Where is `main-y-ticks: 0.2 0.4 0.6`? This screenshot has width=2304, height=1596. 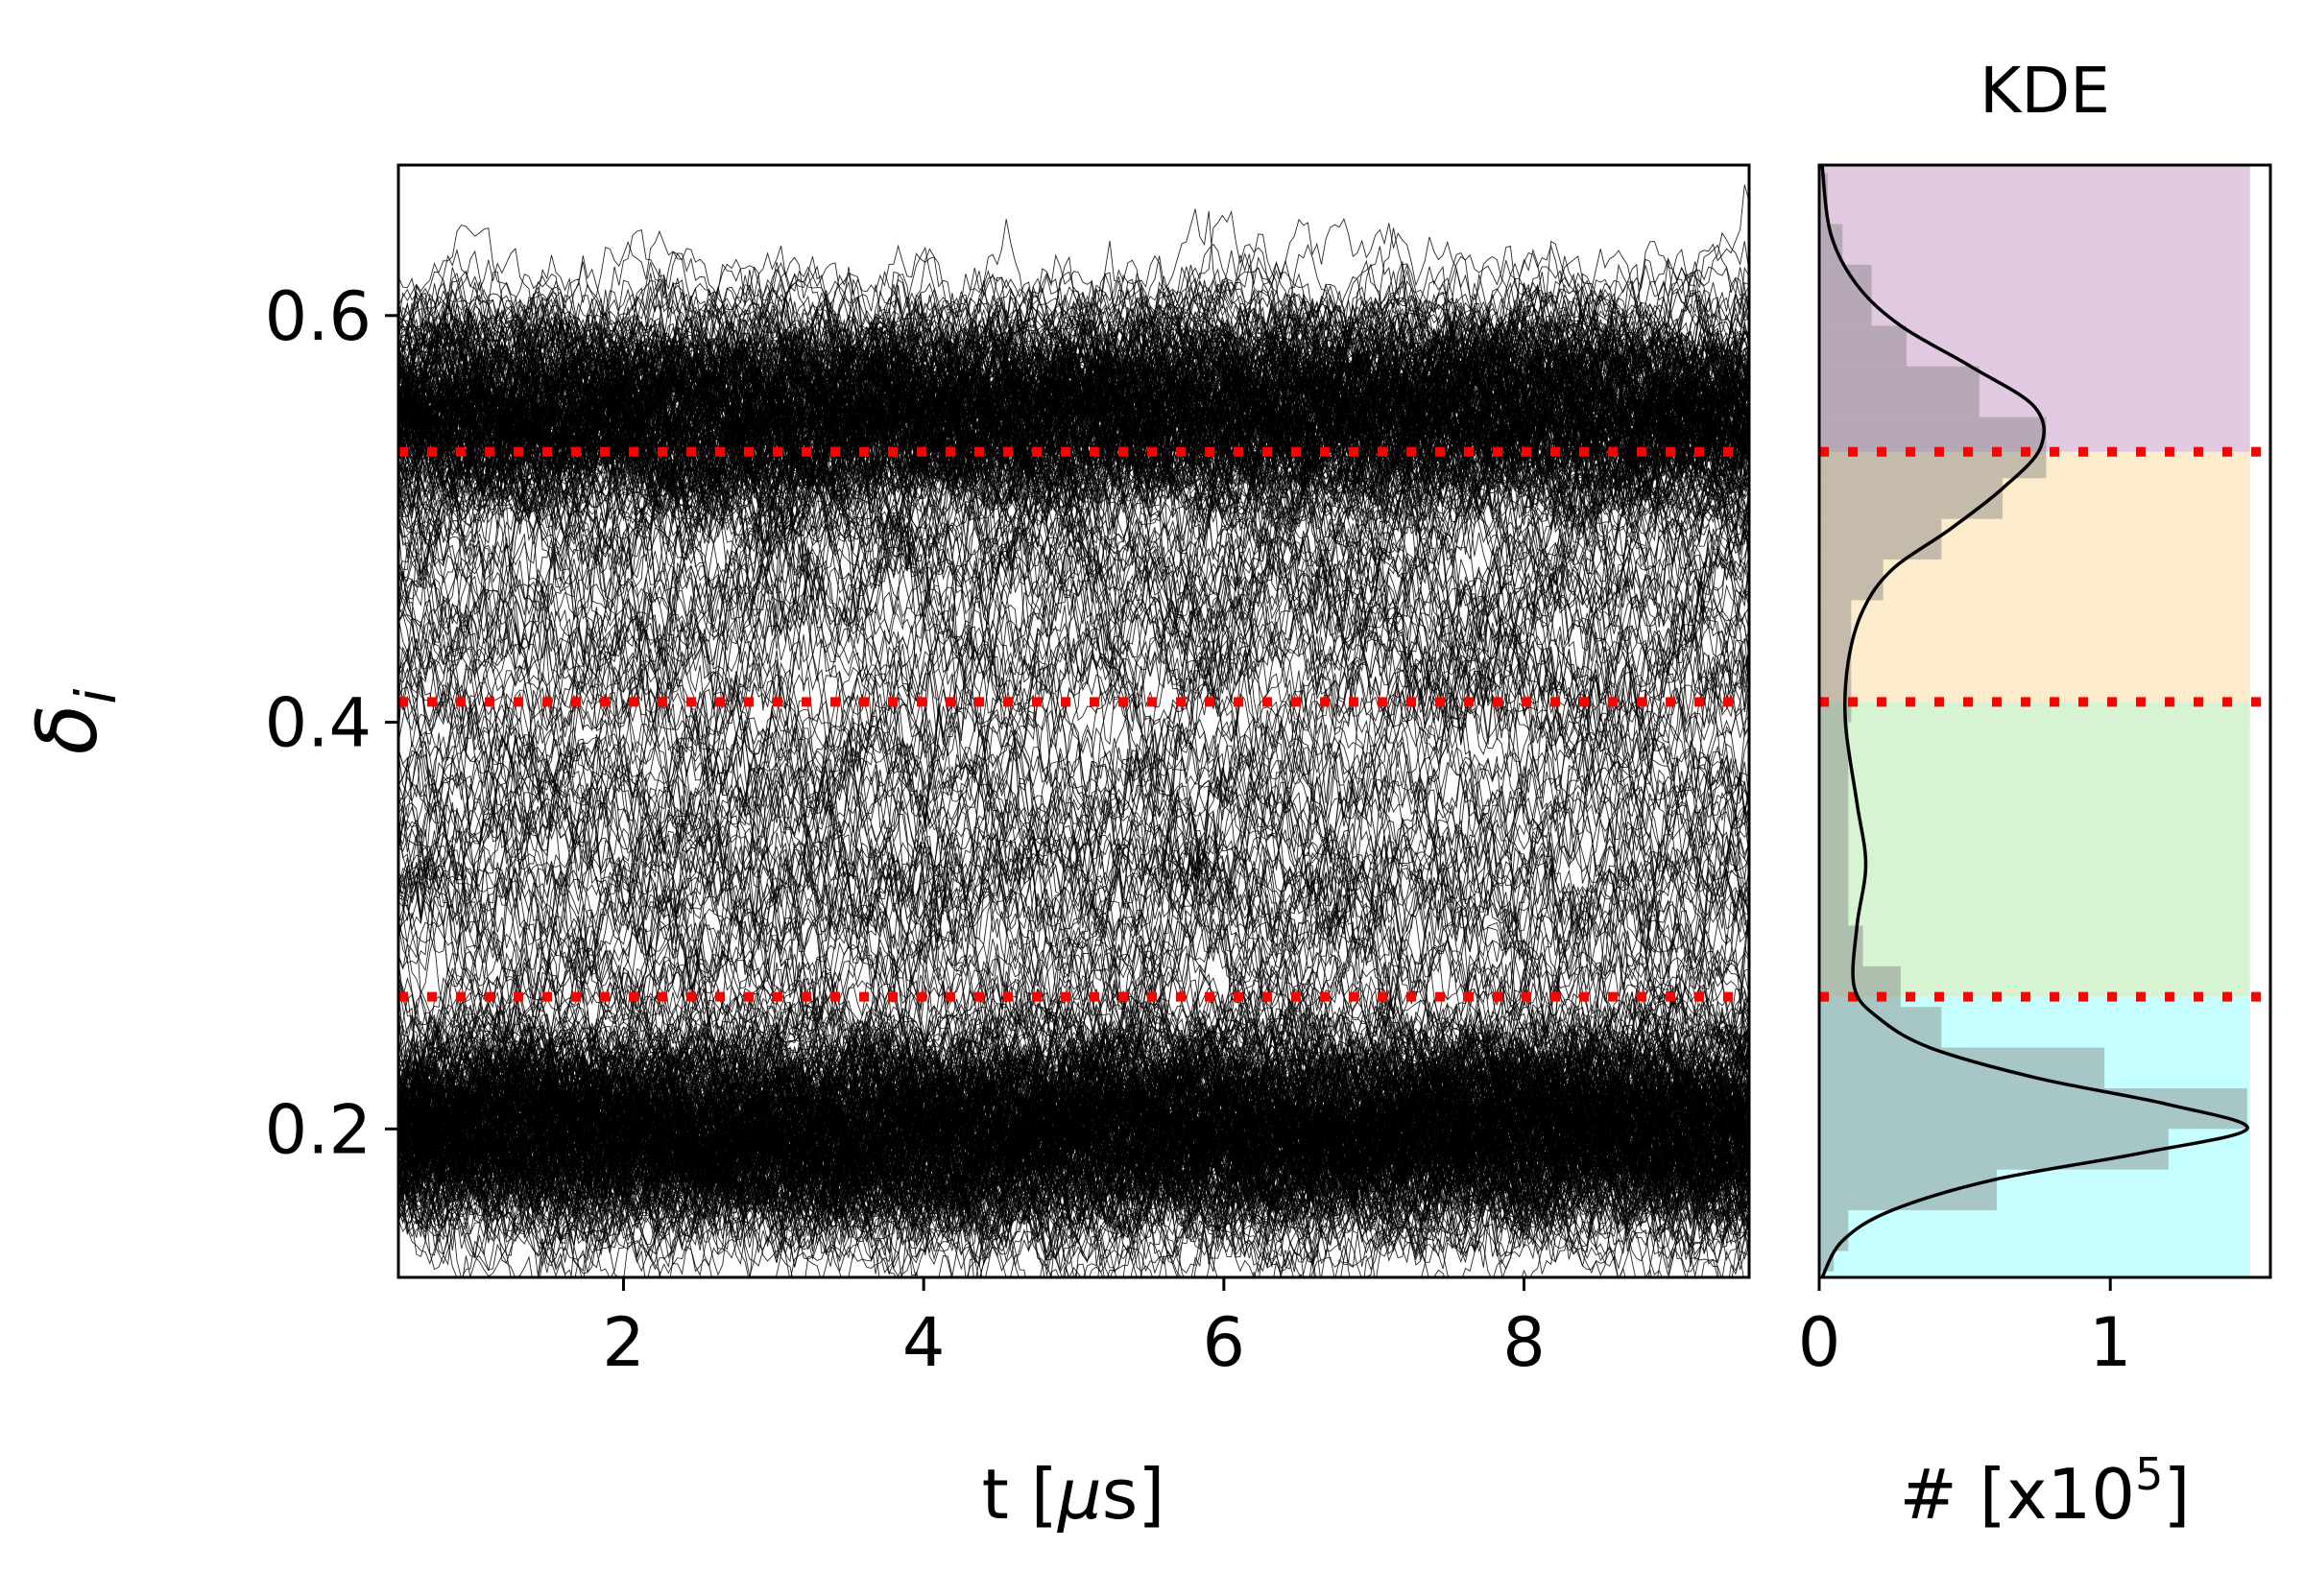 main-y-ticks: 0.2 0.4 0.6 is located at coordinates (331, 723).